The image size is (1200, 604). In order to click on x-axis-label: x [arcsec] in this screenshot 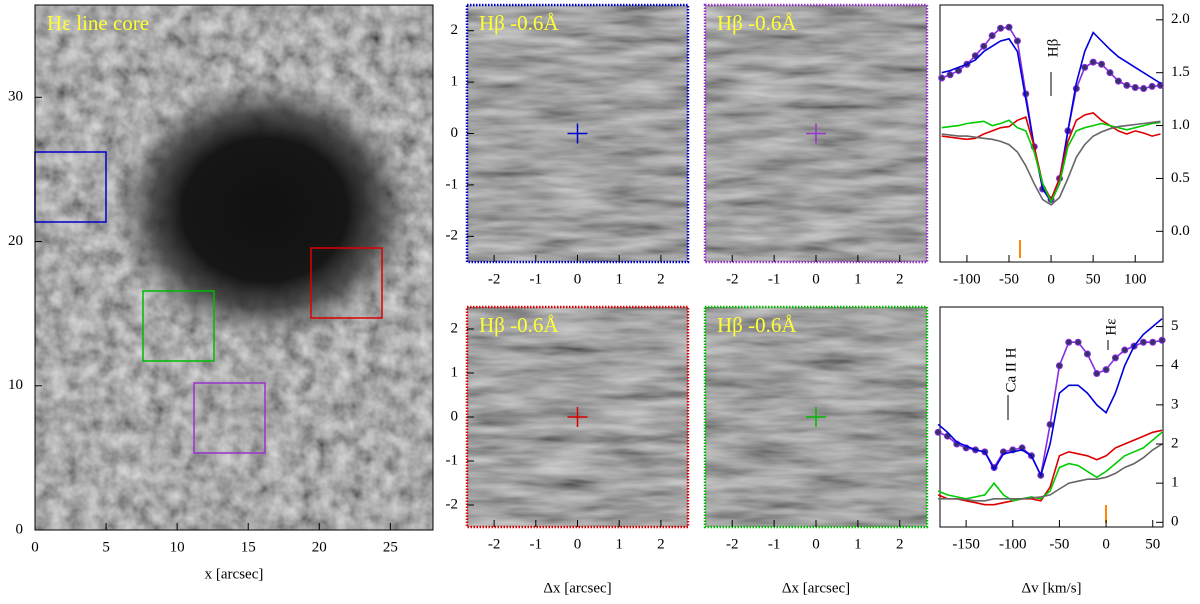, I will do `click(234, 574)`.